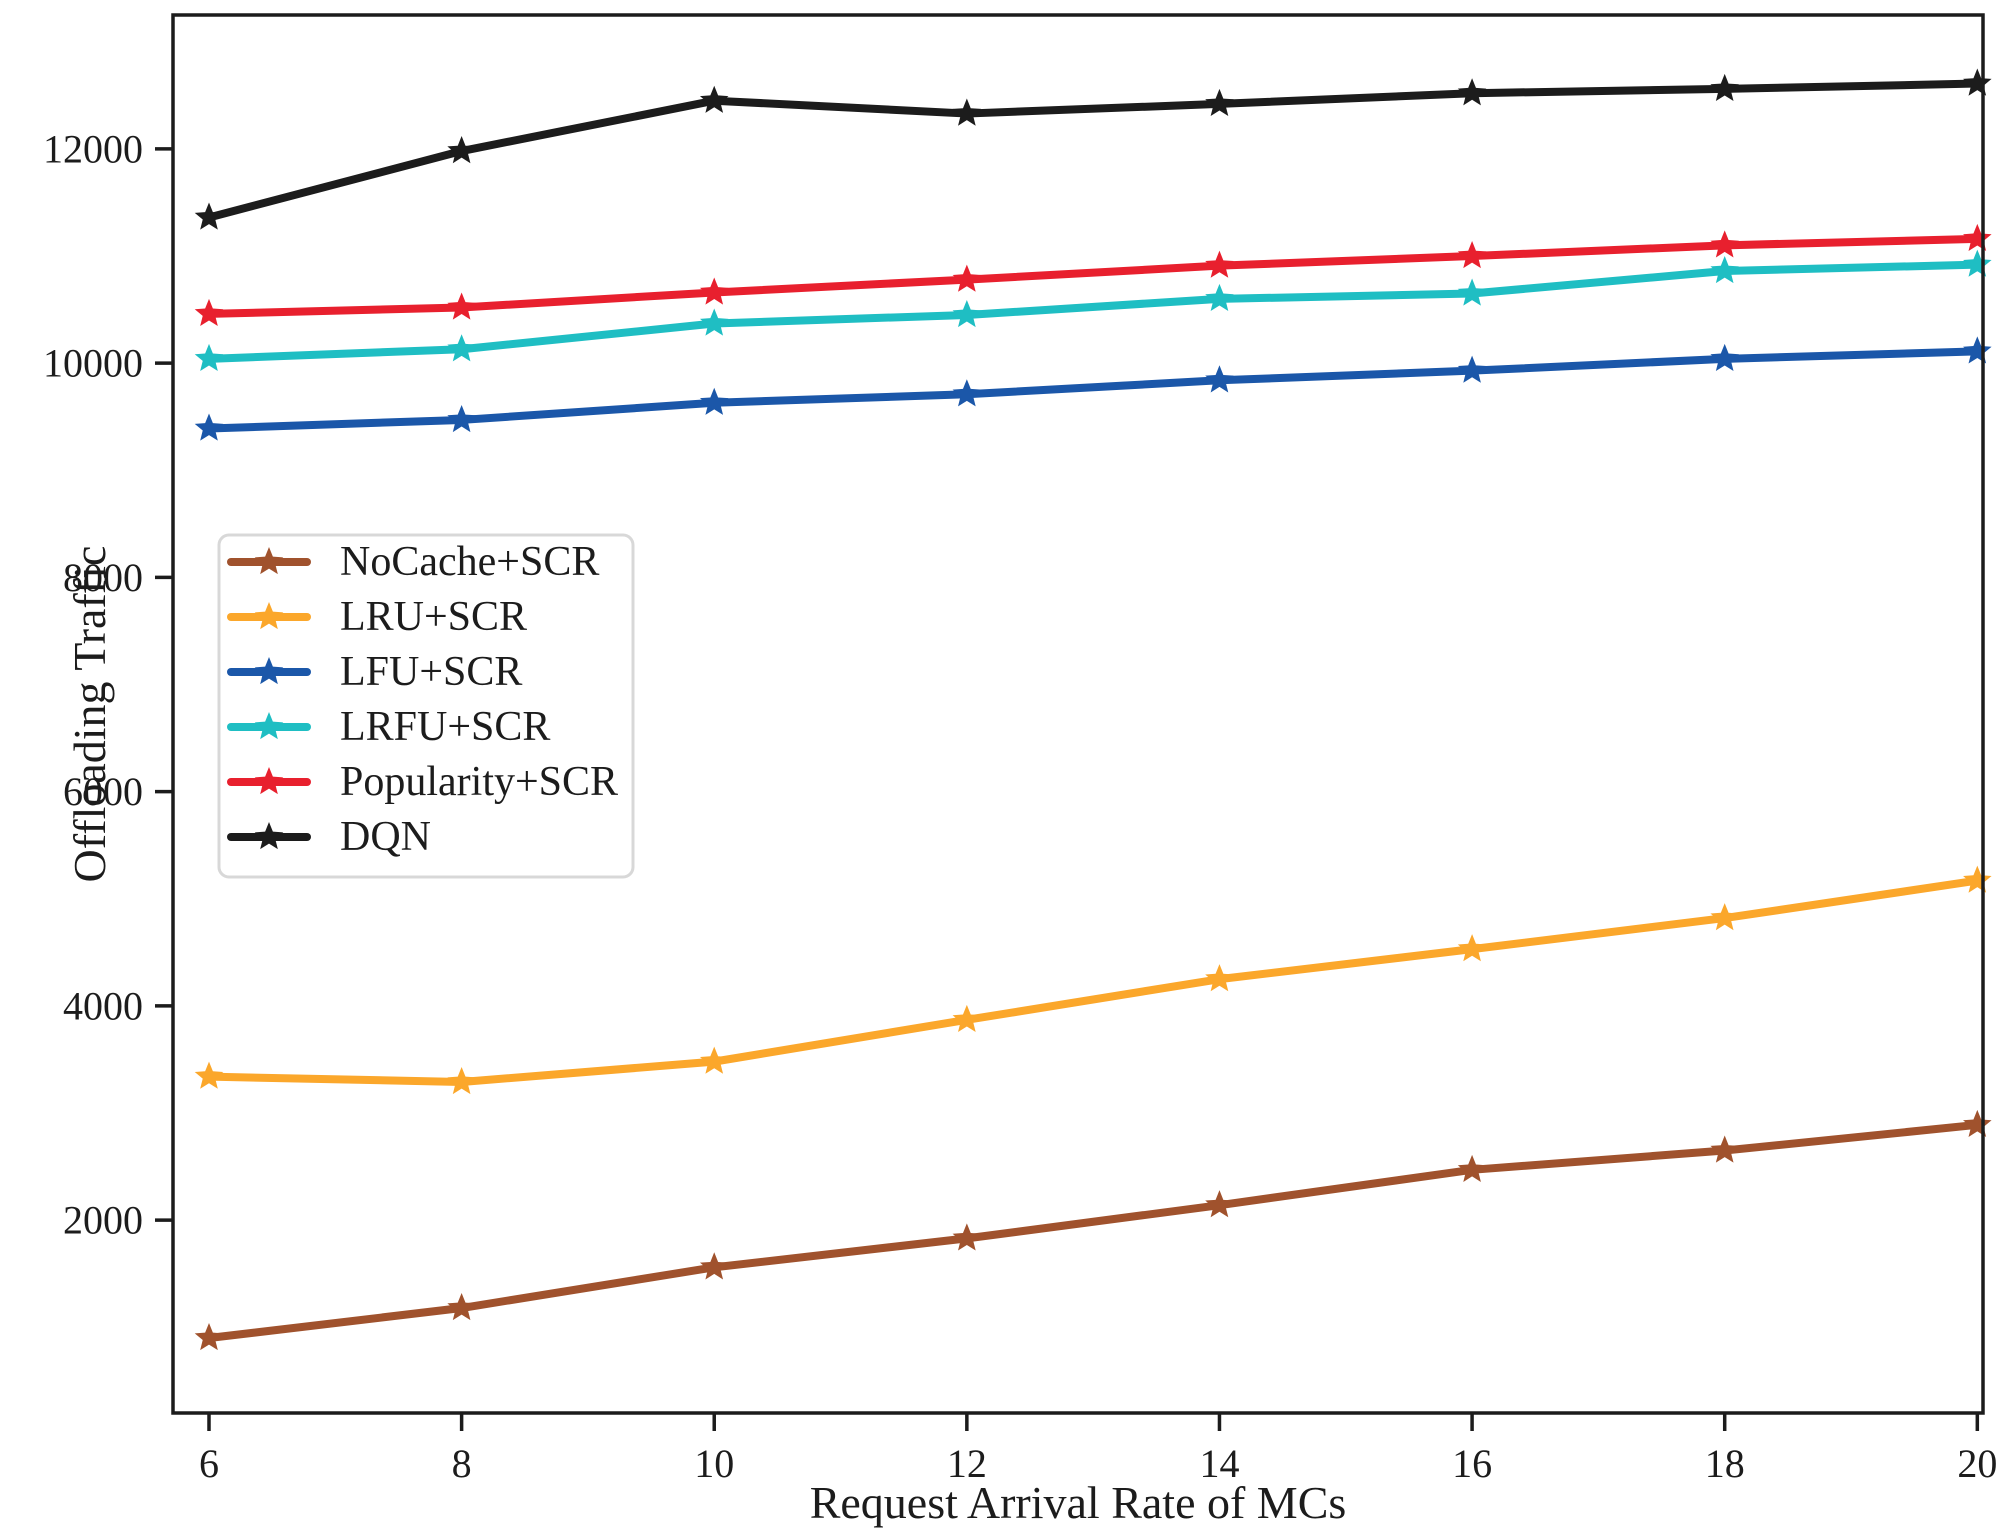 This screenshot has width=2011, height=1535. Describe the element at coordinates (1219, 1463) in the screenshot. I see `x-tick-label: 14` at that location.